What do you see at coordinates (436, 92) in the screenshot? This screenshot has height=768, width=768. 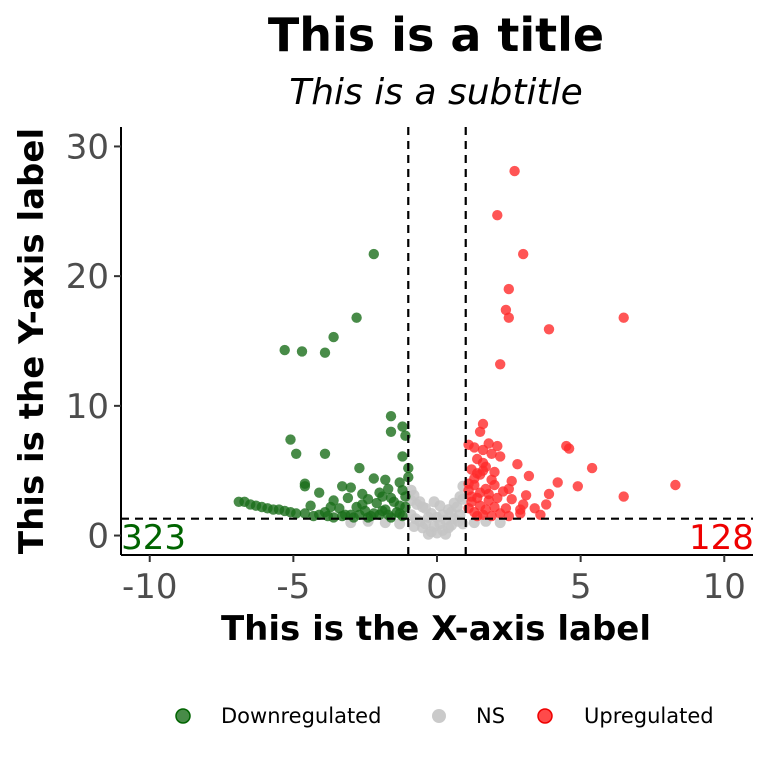 I see `chart-subtitle: This is a subtitle` at bounding box center [436, 92].